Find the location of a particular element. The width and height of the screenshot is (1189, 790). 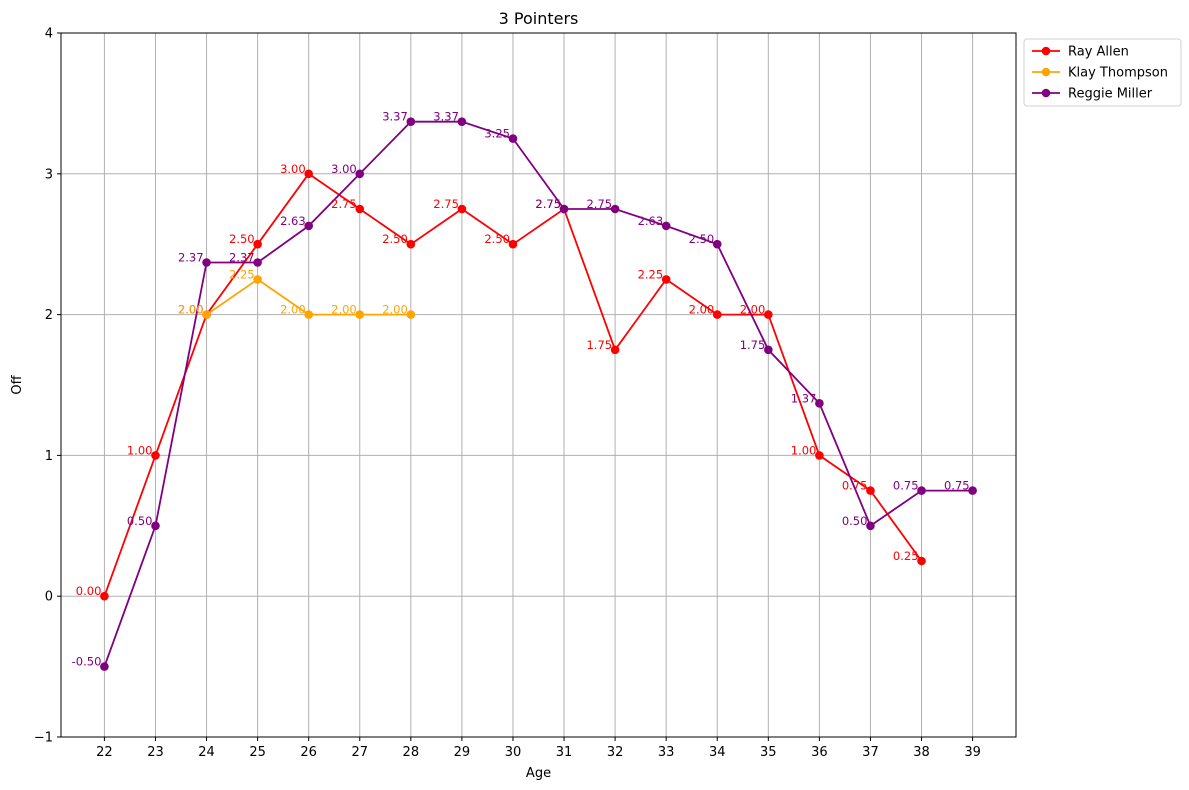

x-tick-label: 28 is located at coordinates (411, 752).